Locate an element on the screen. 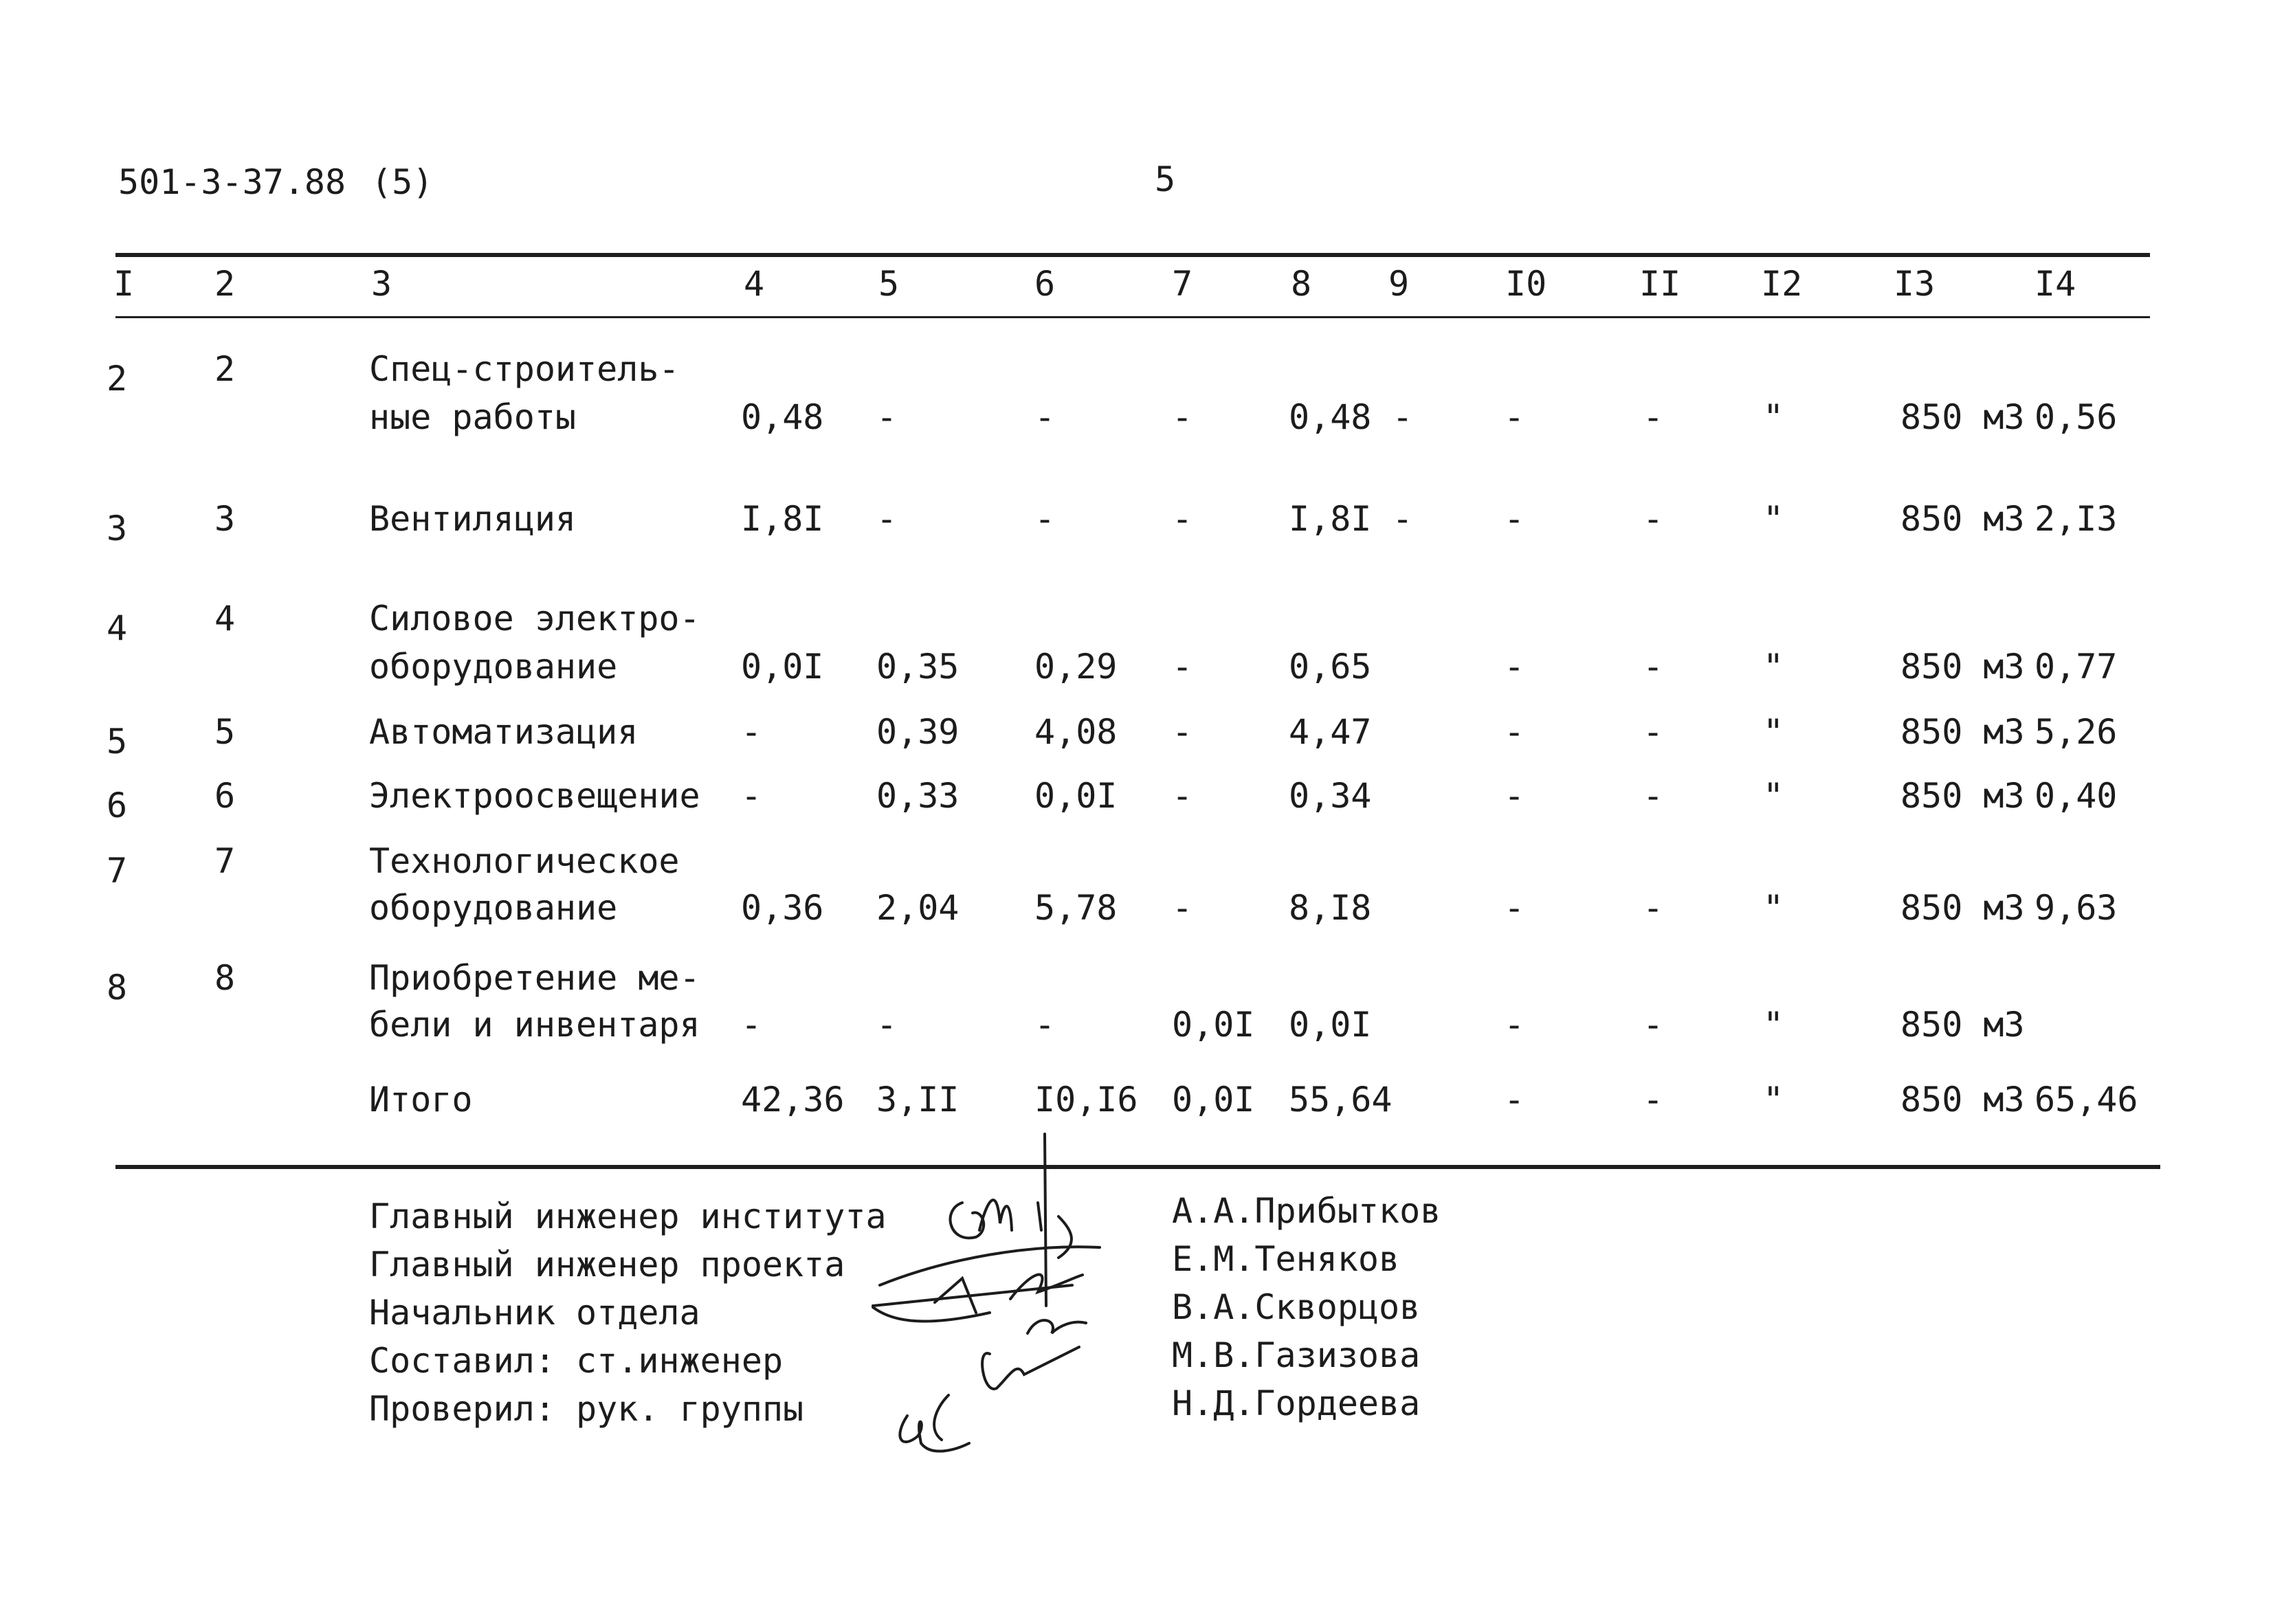 Image resolution: width=2273 pixels, height=1624 pixels. total-c5: 3,II is located at coordinates (918, 1100).